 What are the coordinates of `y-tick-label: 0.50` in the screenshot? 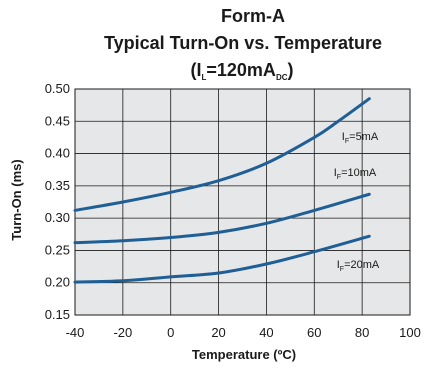 It's located at (57, 88).